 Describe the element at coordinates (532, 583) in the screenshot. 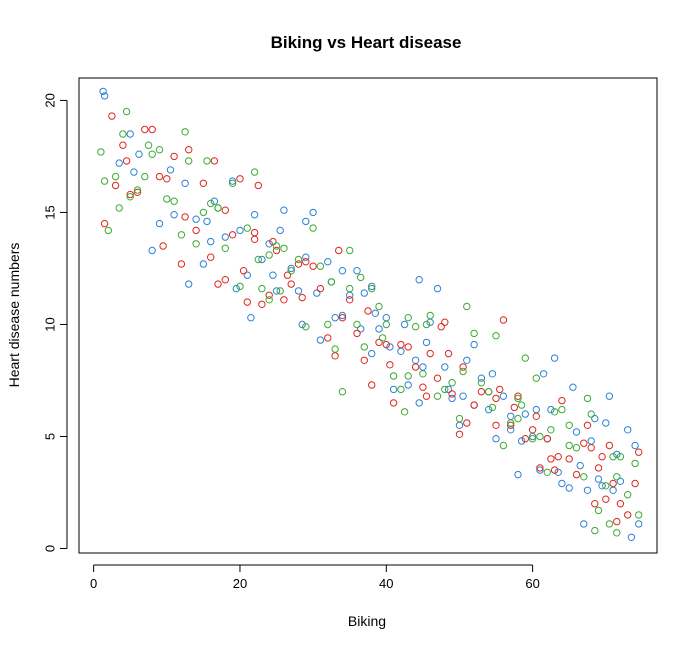

I see `x-tick-label: 60` at that location.